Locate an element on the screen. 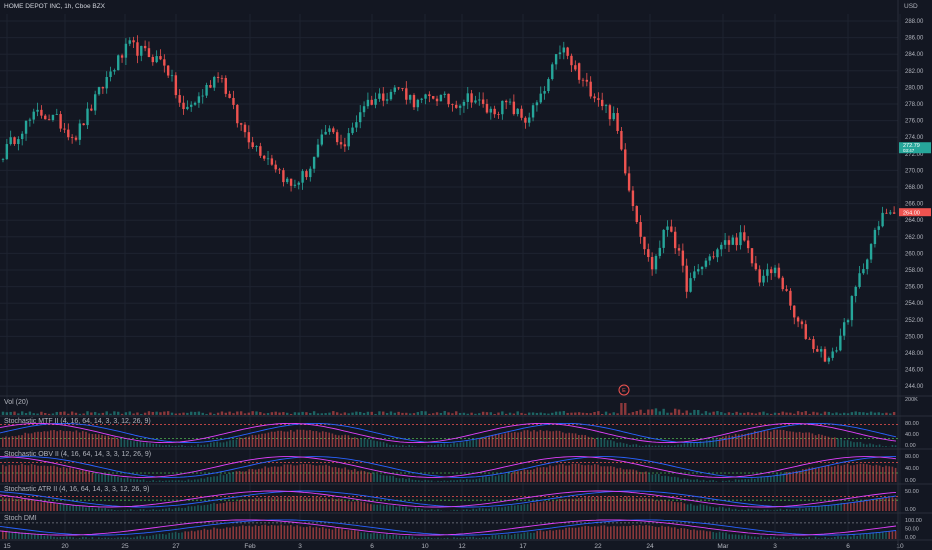 This screenshot has height=550, width=932. indicator-line is located at coordinates (448, 527).